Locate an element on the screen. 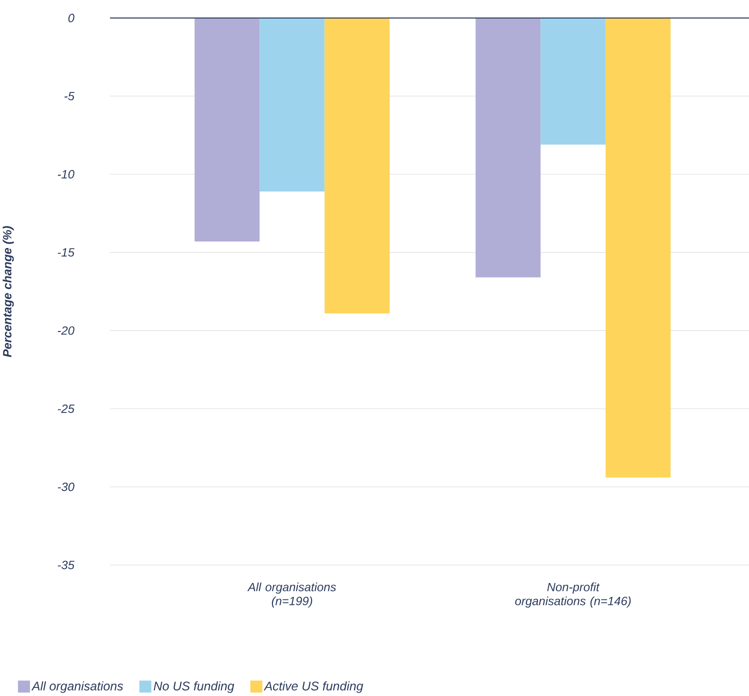  y-tick-label: -20 is located at coordinates (66, 330).